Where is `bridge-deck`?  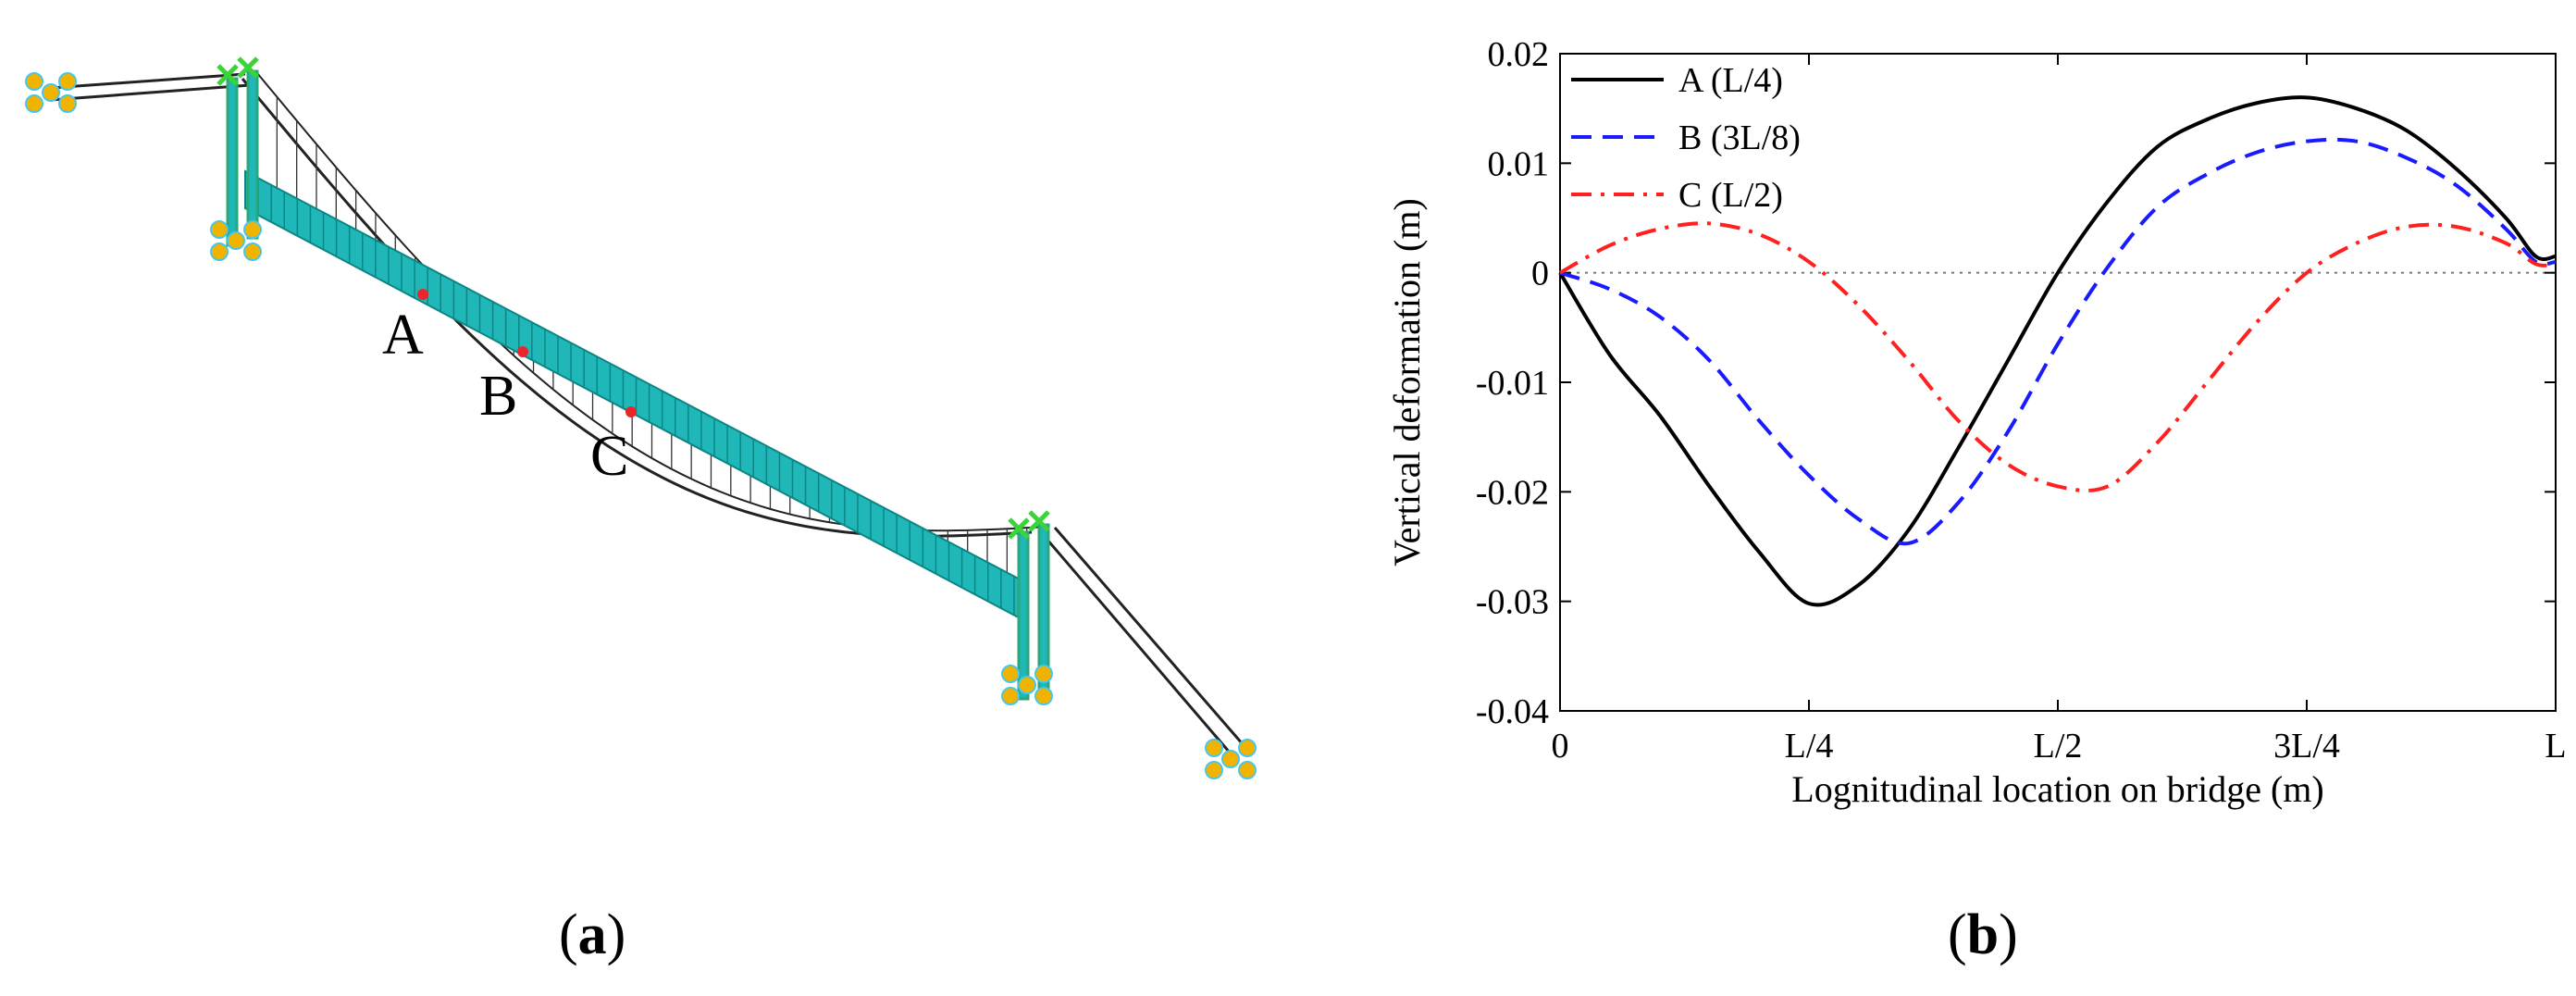 bridge-deck is located at coordinates (636, 397).